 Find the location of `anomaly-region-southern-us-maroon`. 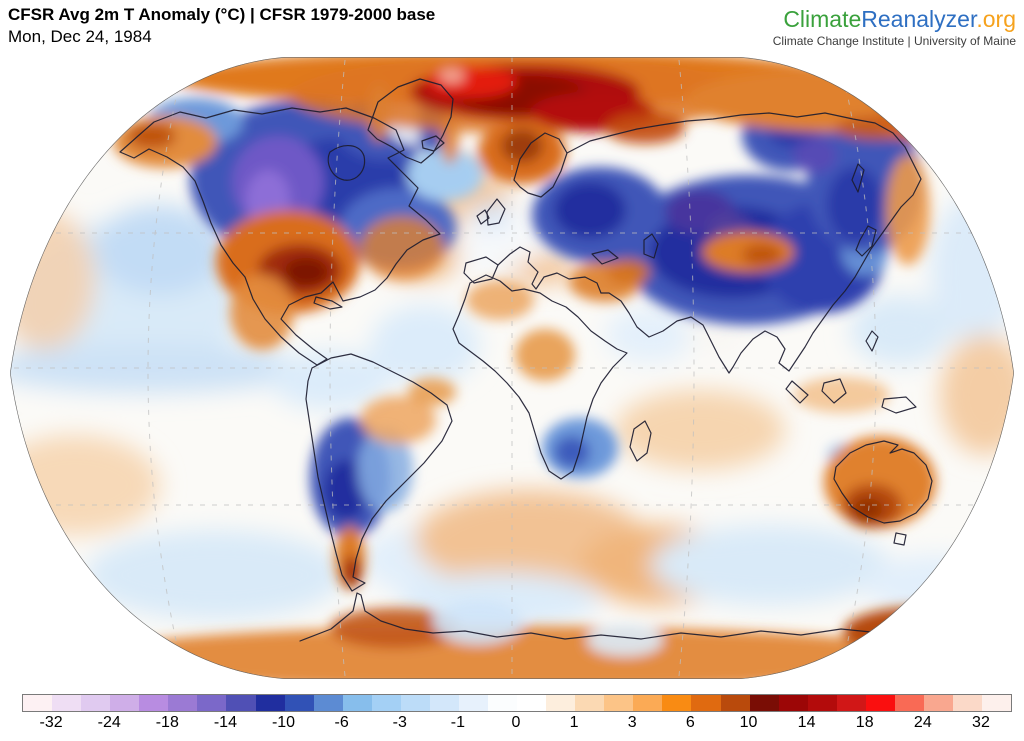

anomaly-region-southern-us-maroon is located at coordinates (306, 272).